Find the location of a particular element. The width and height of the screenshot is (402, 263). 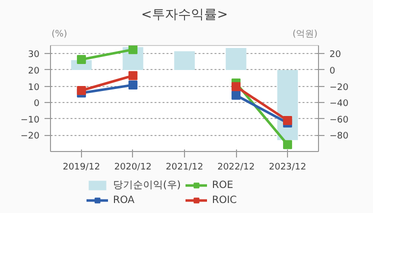

x-tick-label: 2021/12 is located at coordinates (185, 167).